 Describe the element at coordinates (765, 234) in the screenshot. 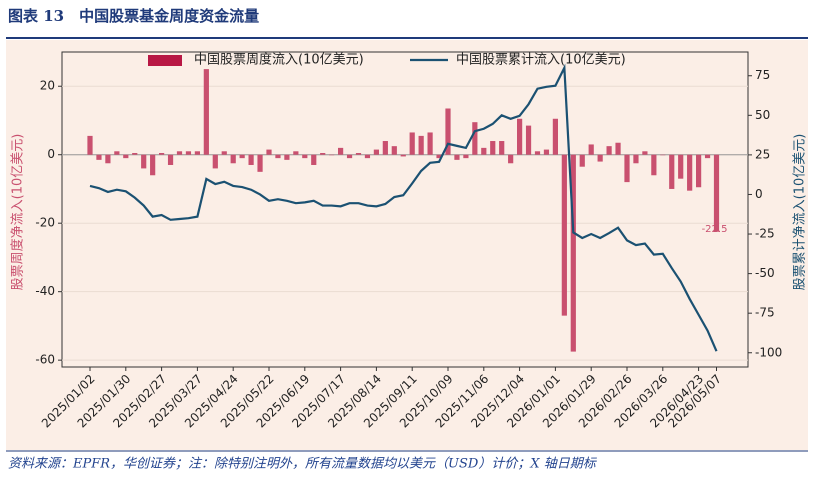

I see `y2-tick-label: -25` at that location.